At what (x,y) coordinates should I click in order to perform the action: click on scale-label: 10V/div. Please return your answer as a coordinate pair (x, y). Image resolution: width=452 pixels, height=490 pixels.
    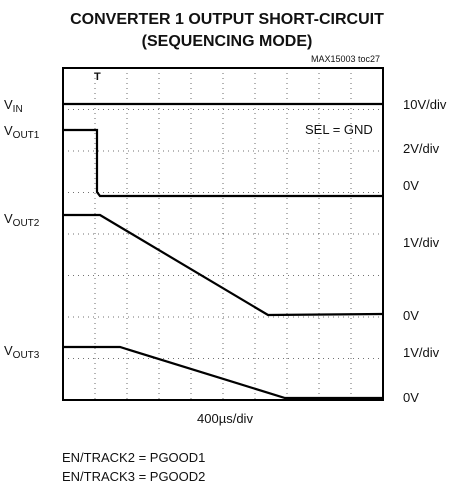
    Looking at the image, I should click on (425, 104).